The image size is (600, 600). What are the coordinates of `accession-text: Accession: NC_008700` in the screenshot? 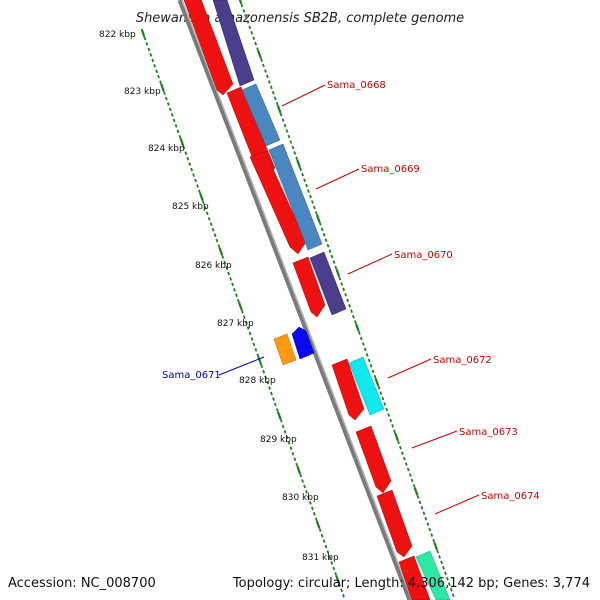 It's located at (82, 583).